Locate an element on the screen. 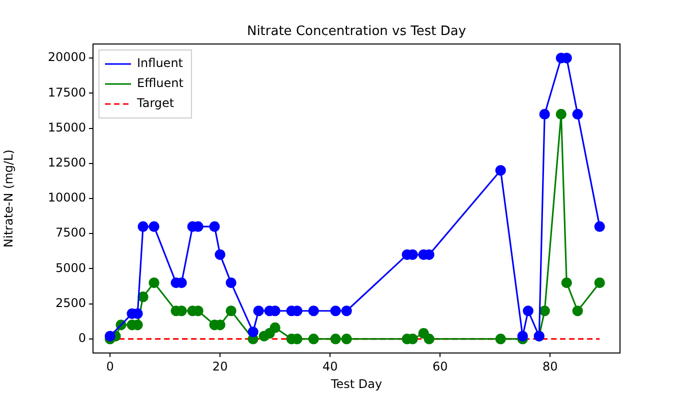  legend-label: Target is located at coordinates (155, 103).